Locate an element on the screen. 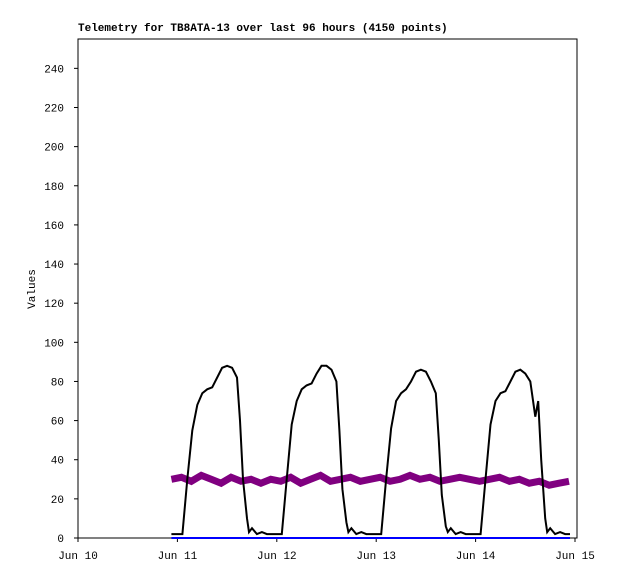  y-tick-label: 160 is located at coordinates (54, 227).